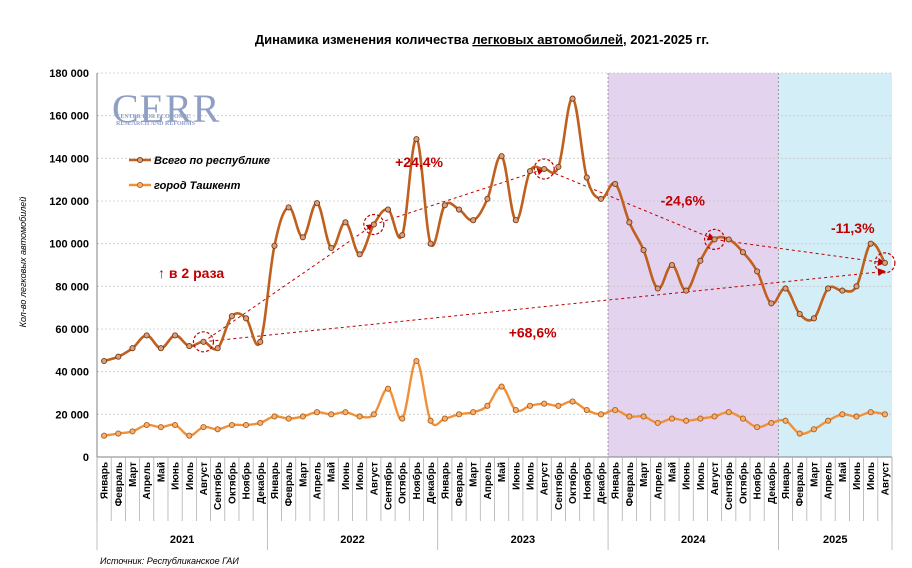 Image resolution: width=912 pixels, height=568 pixels. What do you see at coordinates (693, 265) in the screenshot?
I see `shade-2024` at bounding box center [693, 265].